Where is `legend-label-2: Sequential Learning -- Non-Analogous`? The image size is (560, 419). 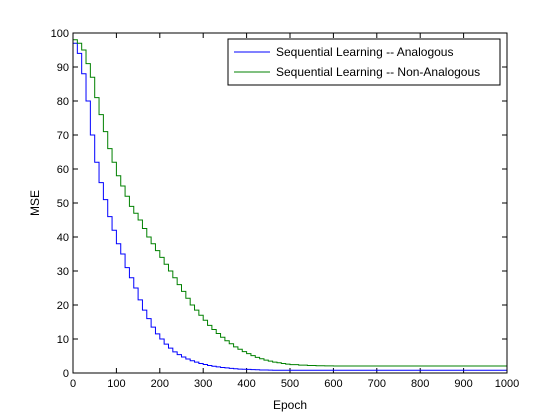 legend-label-2: Sequential Learning -- Non-Analogous is located at coordinates (378, 72).